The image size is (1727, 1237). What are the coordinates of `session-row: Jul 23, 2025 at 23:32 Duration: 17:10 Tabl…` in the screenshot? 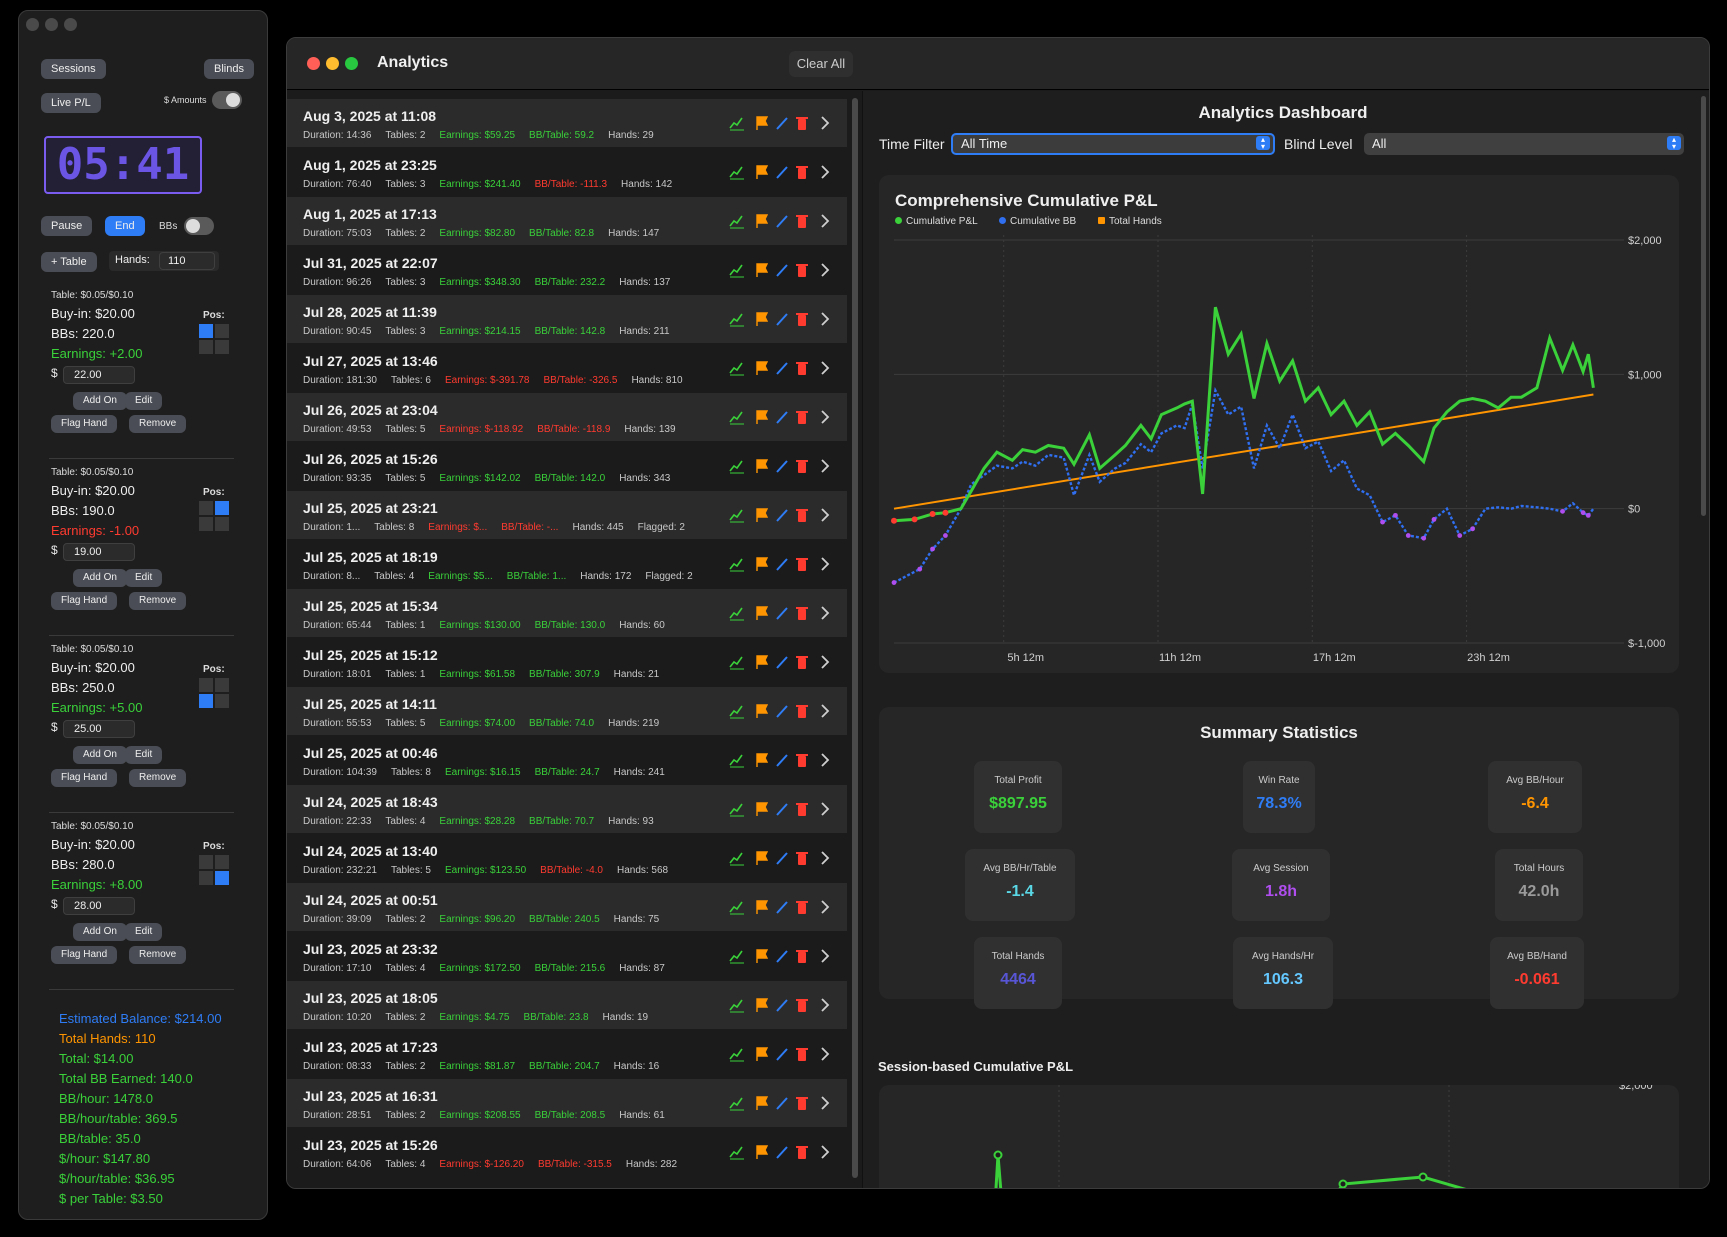 It's located at (567, 956).